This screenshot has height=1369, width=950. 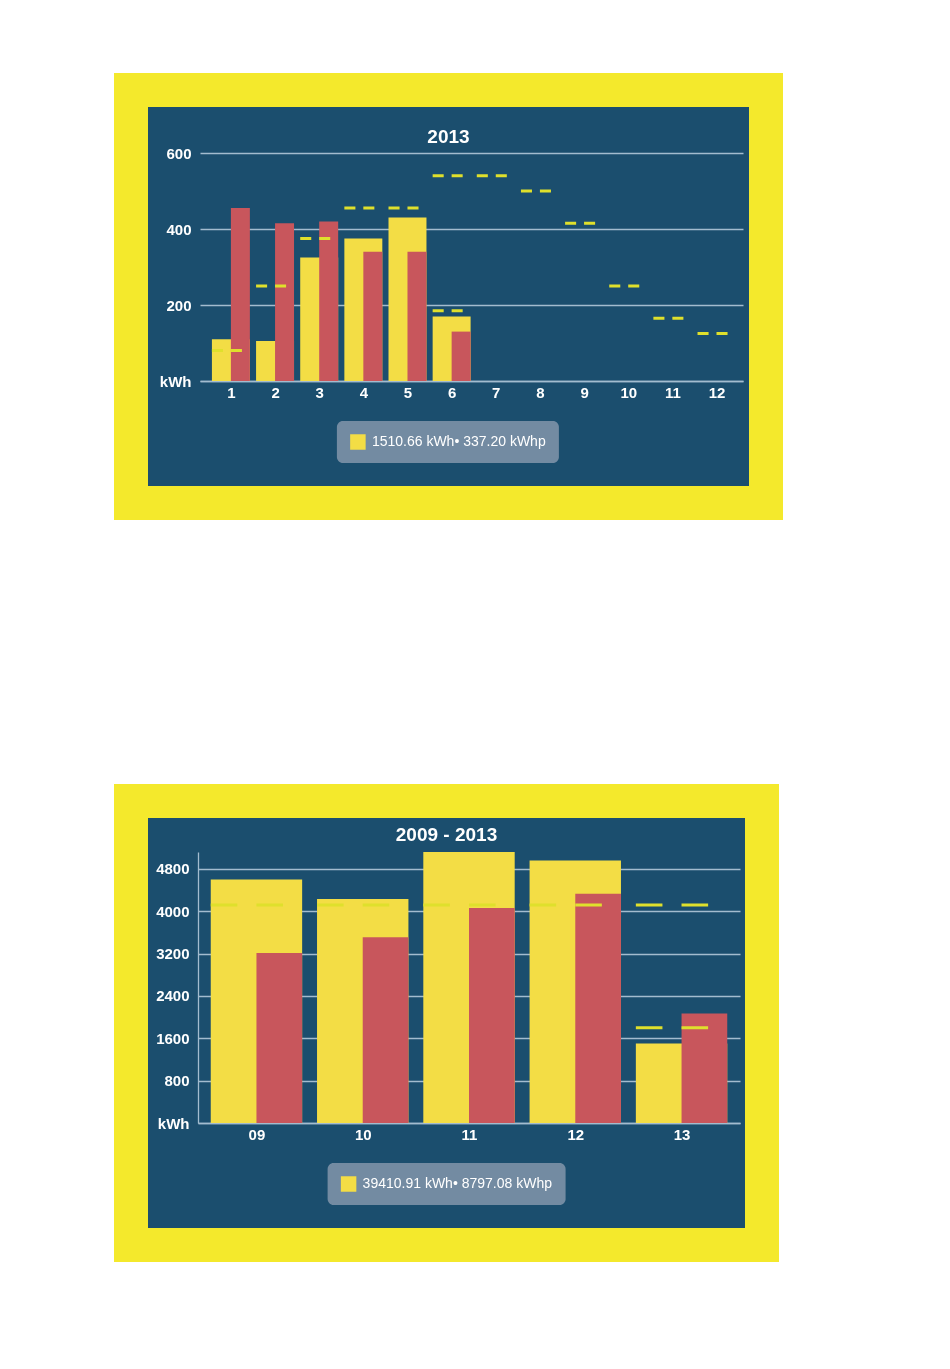 What do you see at coordinates (408, 392) in the screenshot?
I see `x-tick-label: 5` at bounding box center [408, 392].